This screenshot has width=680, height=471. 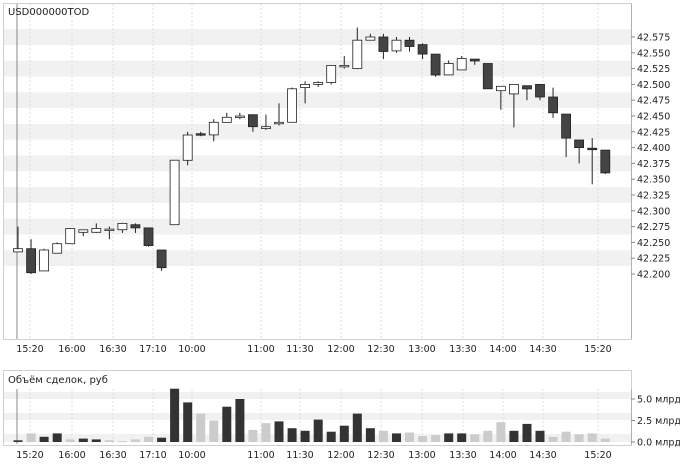 I want to click on volume-tick-label: 2.5 млрд, so click(x=658, y=421).